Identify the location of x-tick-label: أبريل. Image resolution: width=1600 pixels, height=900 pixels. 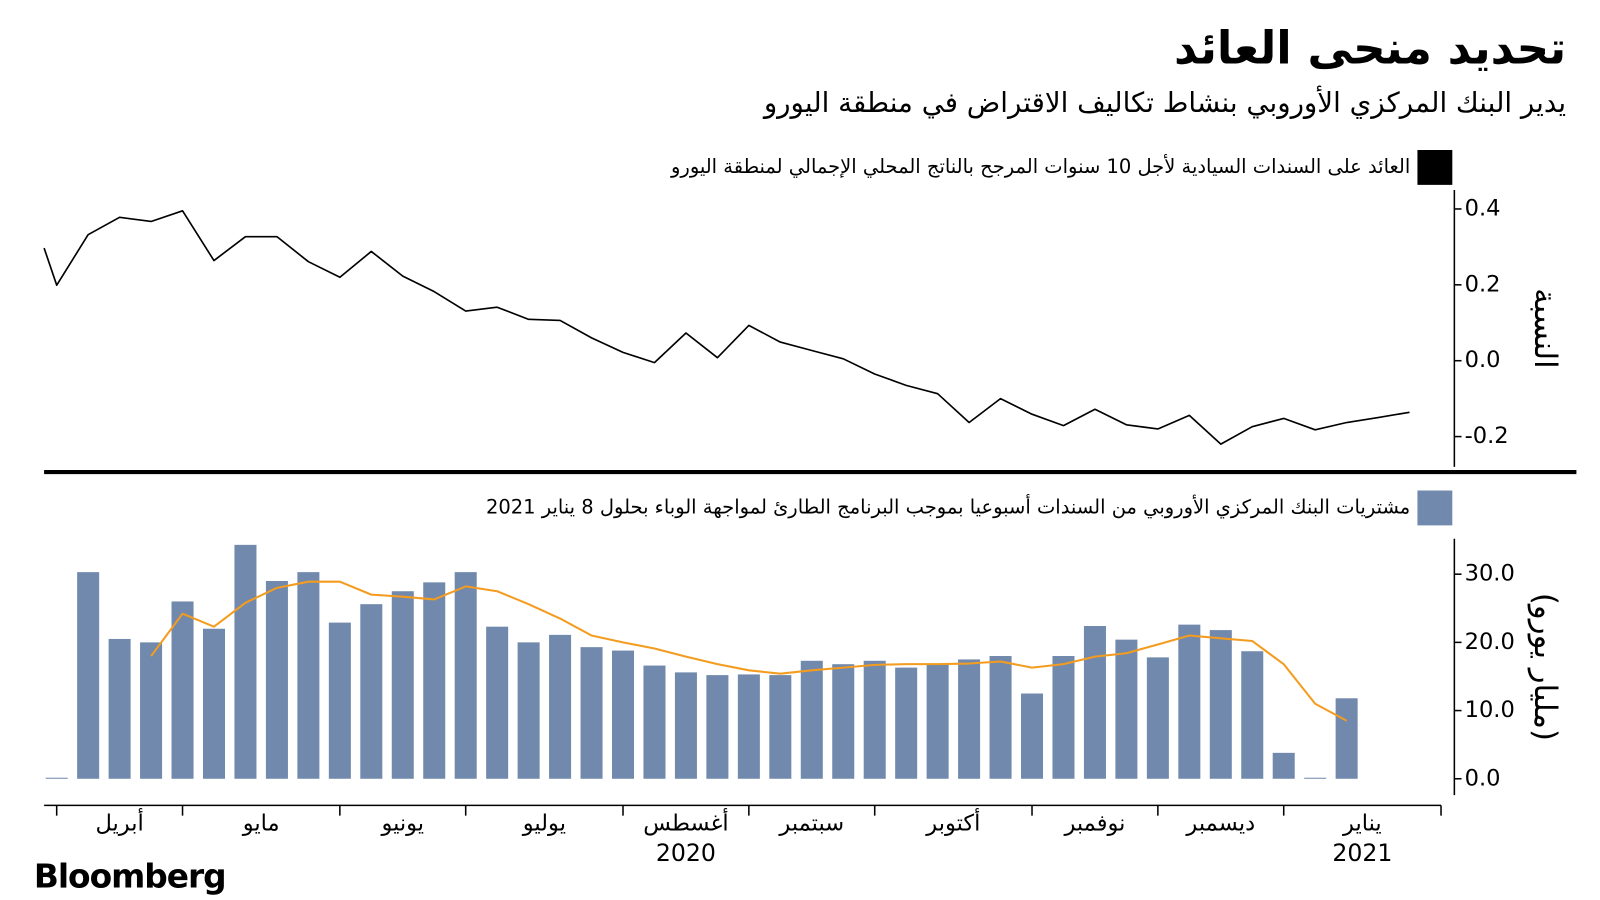
(119, 821).